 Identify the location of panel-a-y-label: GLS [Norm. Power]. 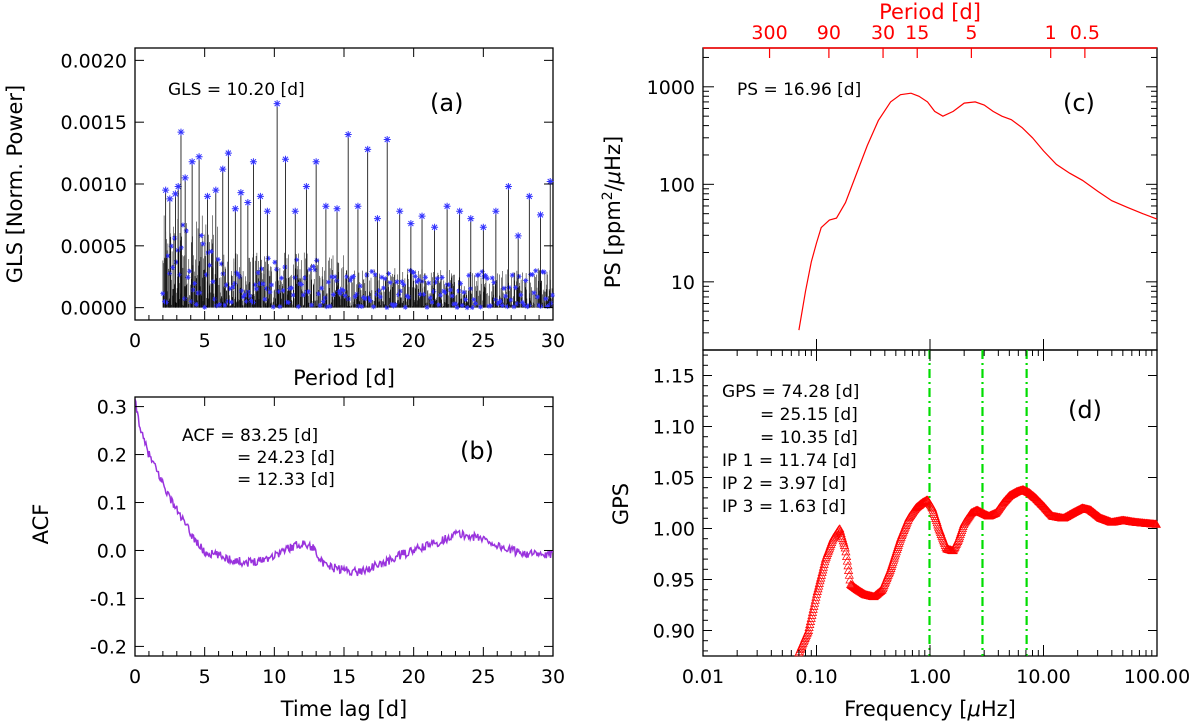
(15, 184).